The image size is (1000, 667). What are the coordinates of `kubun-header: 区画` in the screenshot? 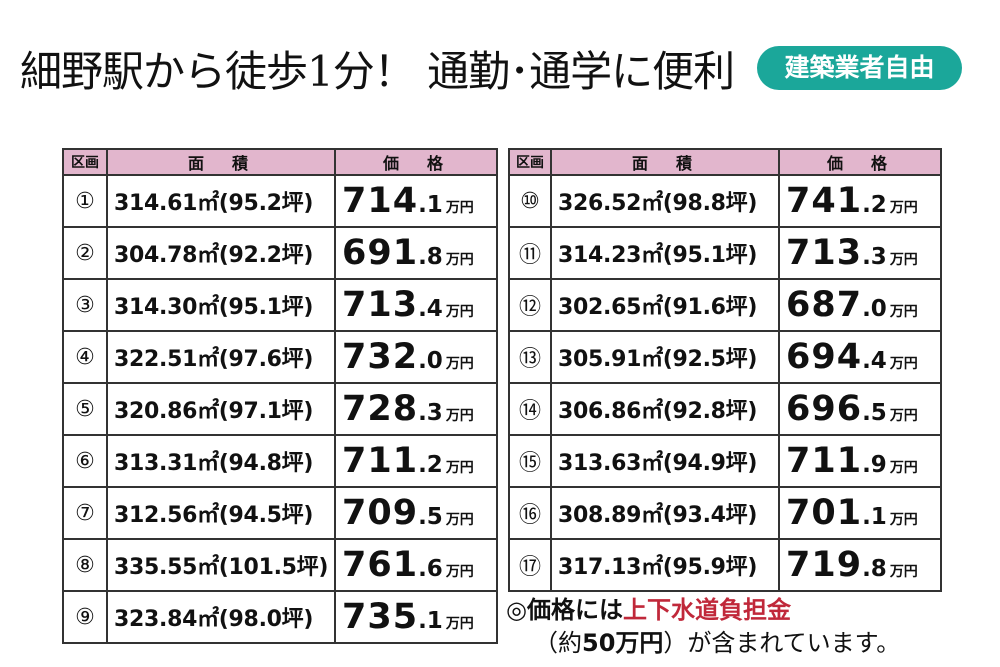 It's located at (530, 162).